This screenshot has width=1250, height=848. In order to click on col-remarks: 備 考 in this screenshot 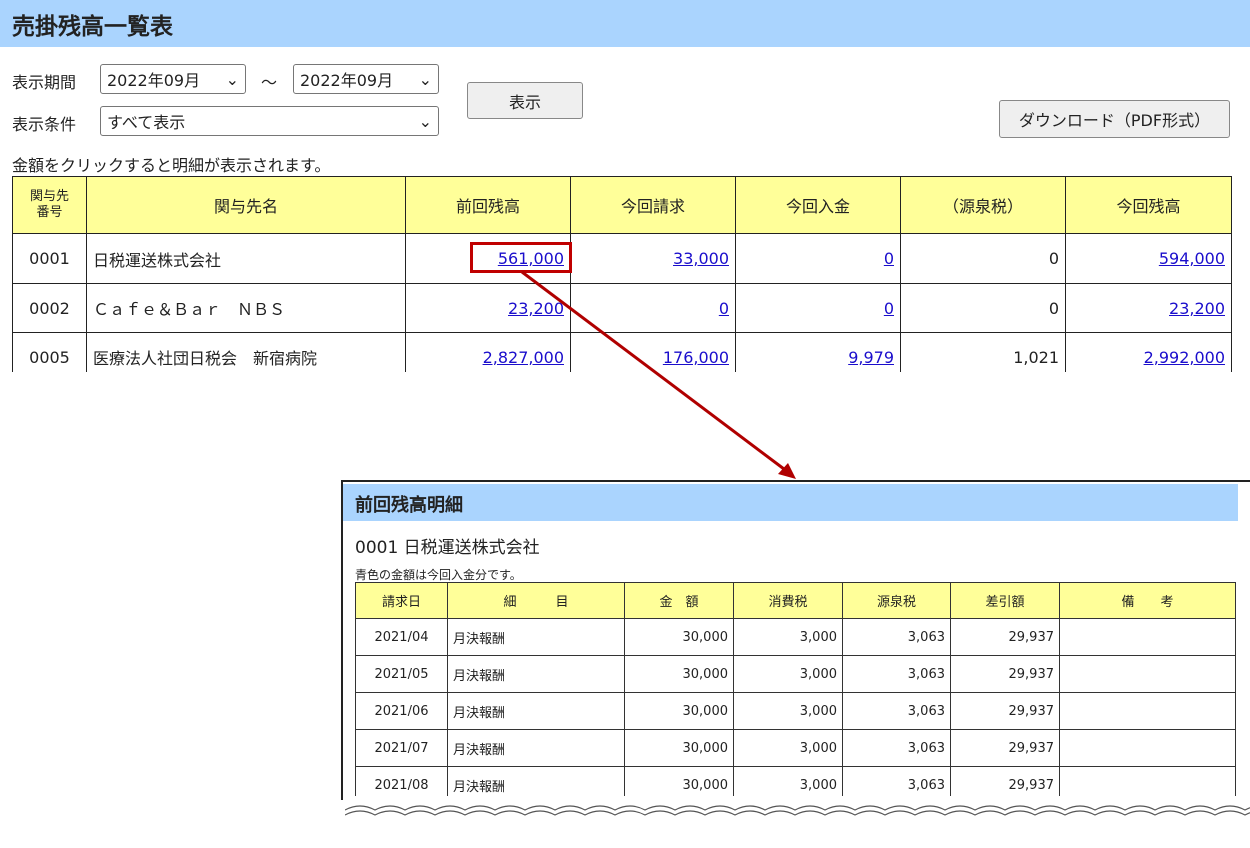, I will do `click(1147, 600)`.